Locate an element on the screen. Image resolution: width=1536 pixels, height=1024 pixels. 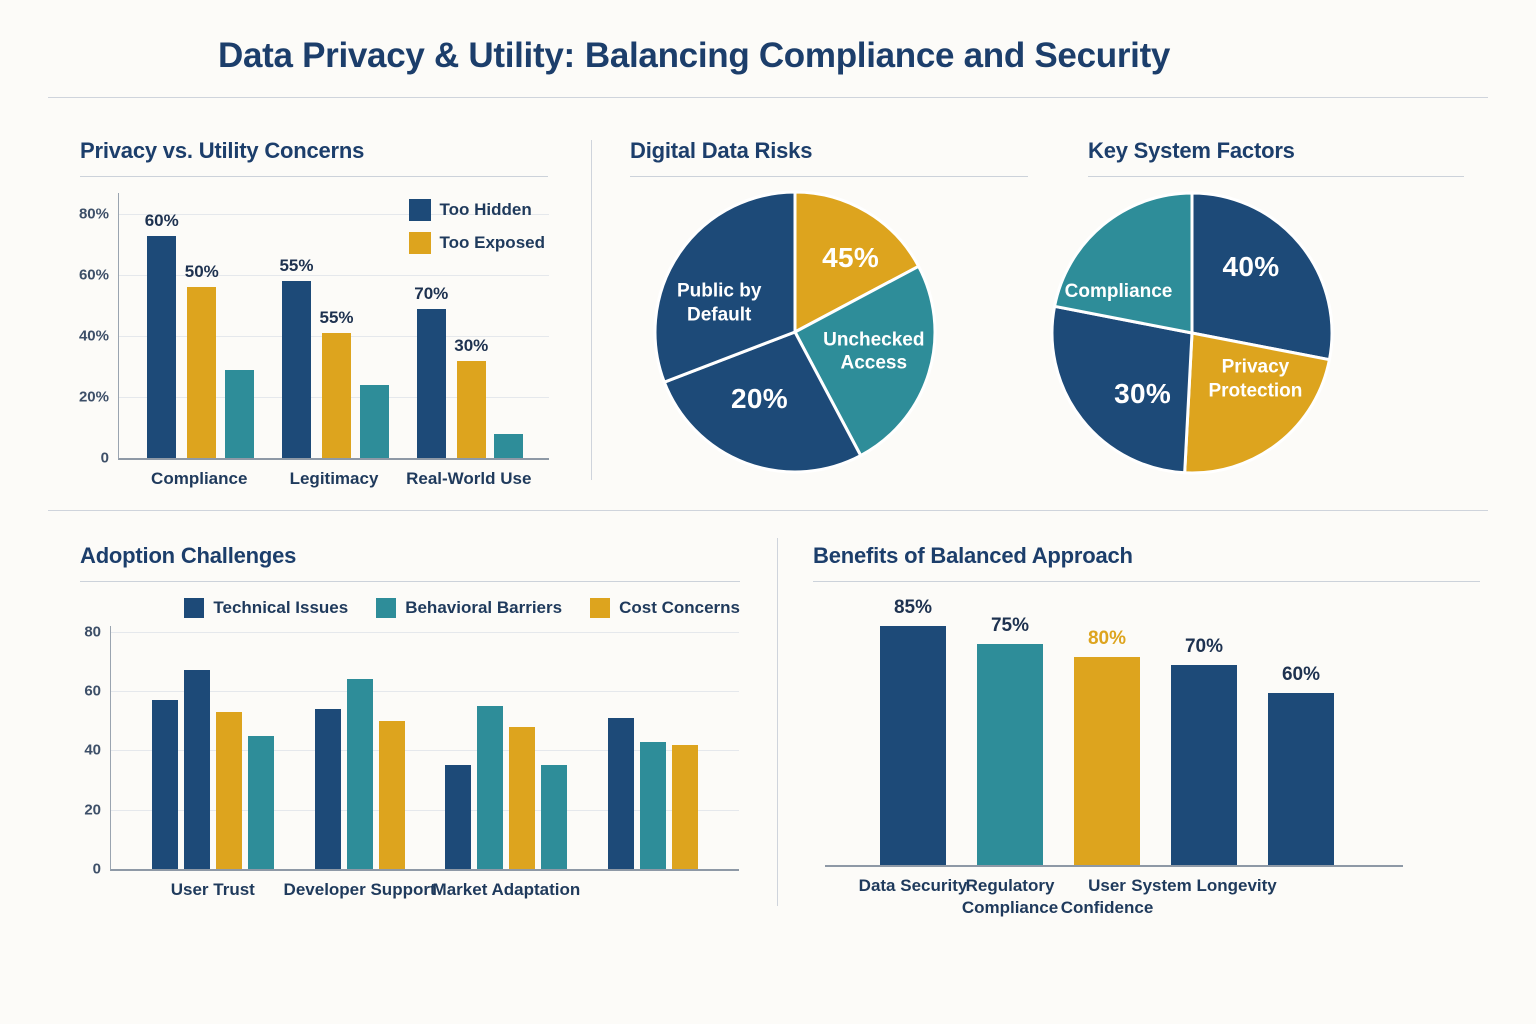
bar-group: Developer Support is located at coordinates (360, 762).